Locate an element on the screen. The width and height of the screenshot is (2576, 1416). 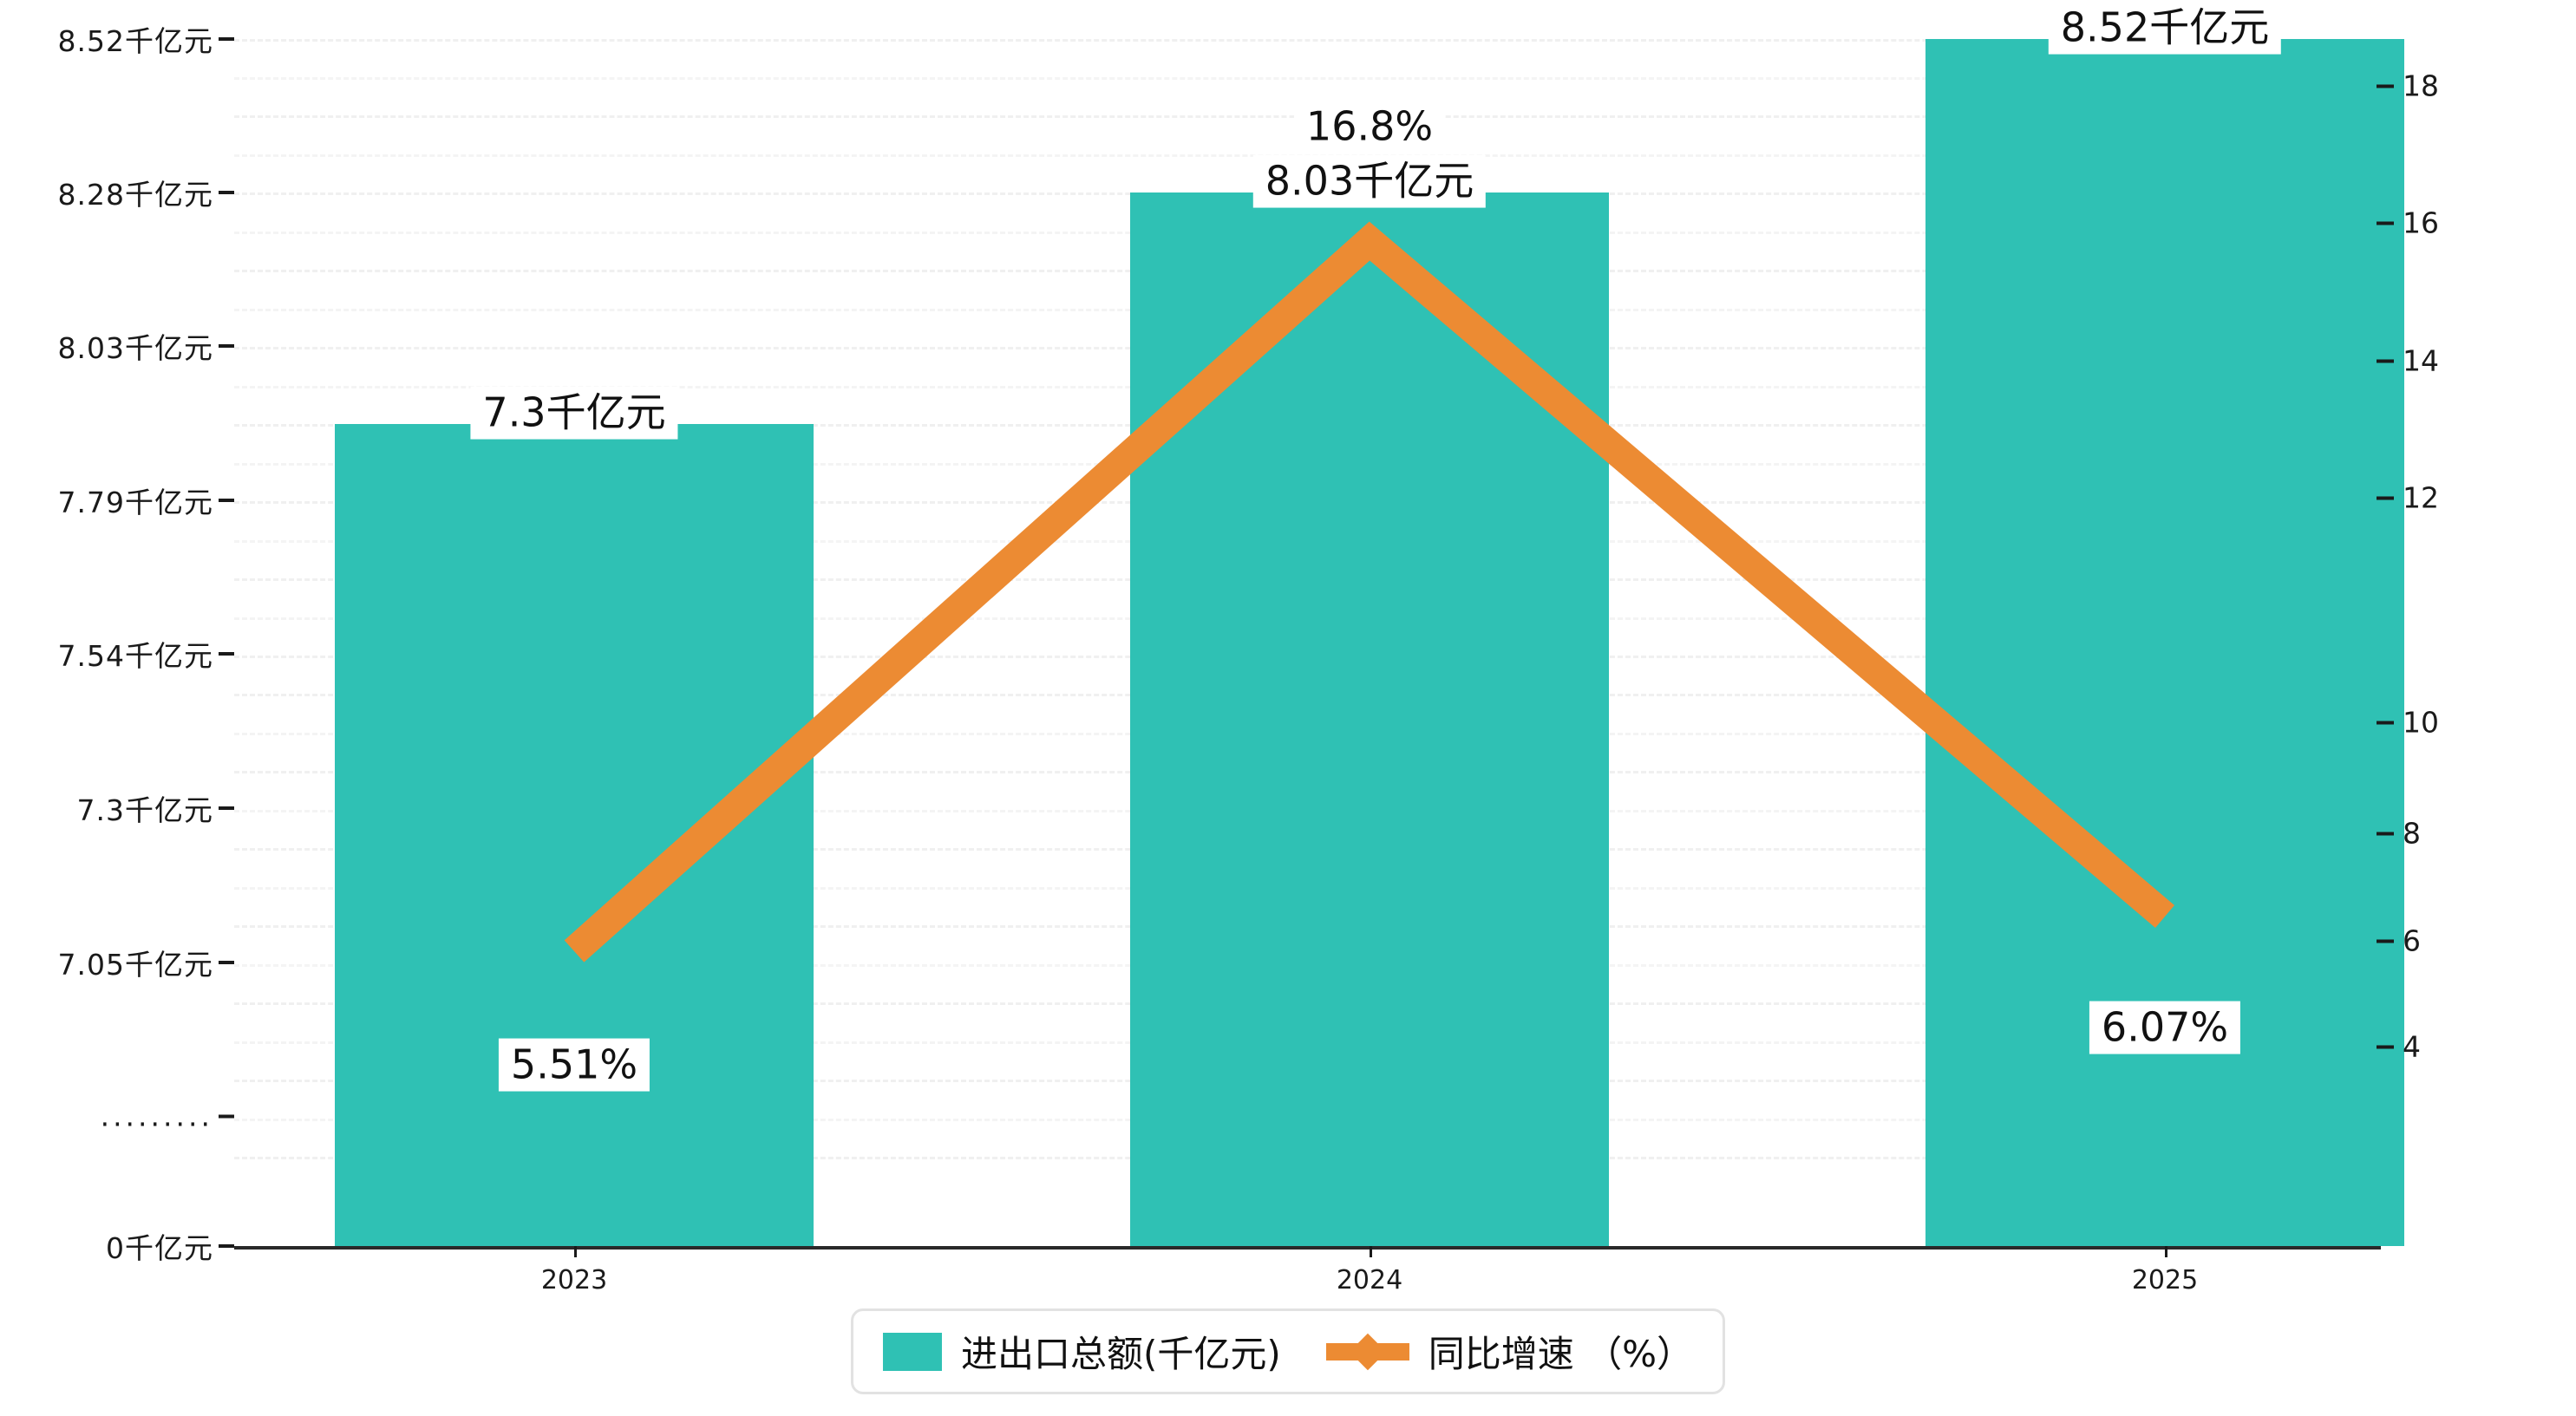
y-axis-left-tick-8.03: 8.03千亿元 is located at coordinates (117, 346).